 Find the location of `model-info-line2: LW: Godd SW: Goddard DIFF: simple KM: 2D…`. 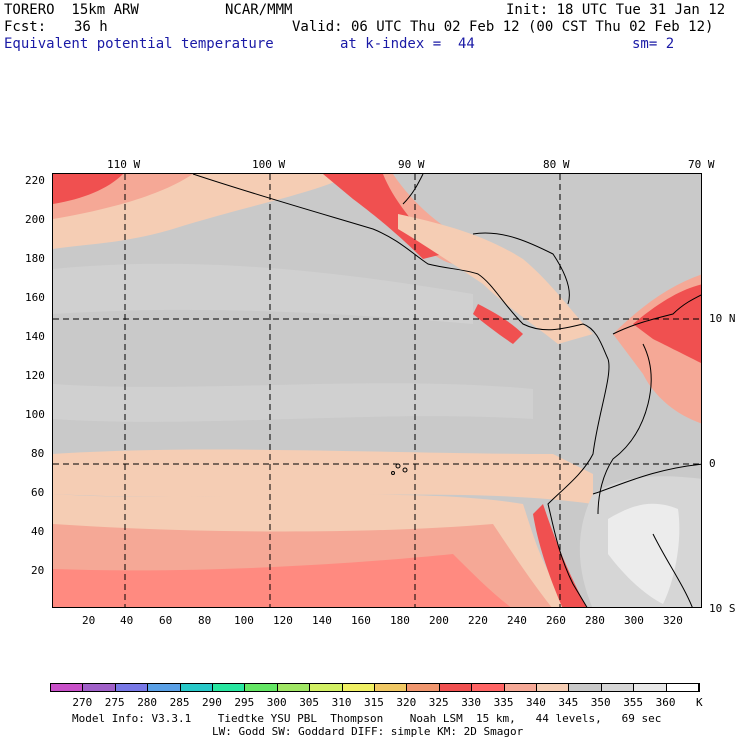

model-info-line2: LW: Godd SW: Goddard DIFF: simple KM: 2D… is located at coordinates (368, 731).